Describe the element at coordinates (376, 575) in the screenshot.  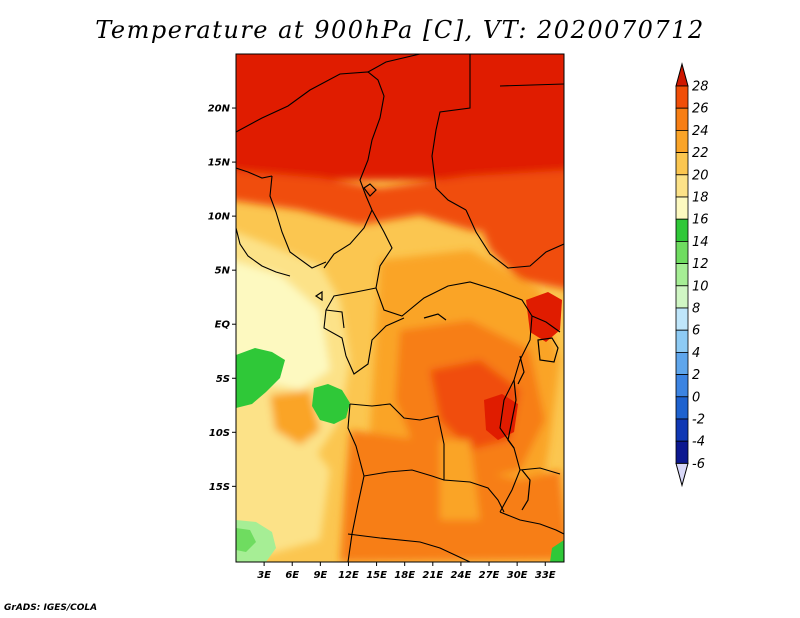
I see `lon-tick-label: 15E` at that location.